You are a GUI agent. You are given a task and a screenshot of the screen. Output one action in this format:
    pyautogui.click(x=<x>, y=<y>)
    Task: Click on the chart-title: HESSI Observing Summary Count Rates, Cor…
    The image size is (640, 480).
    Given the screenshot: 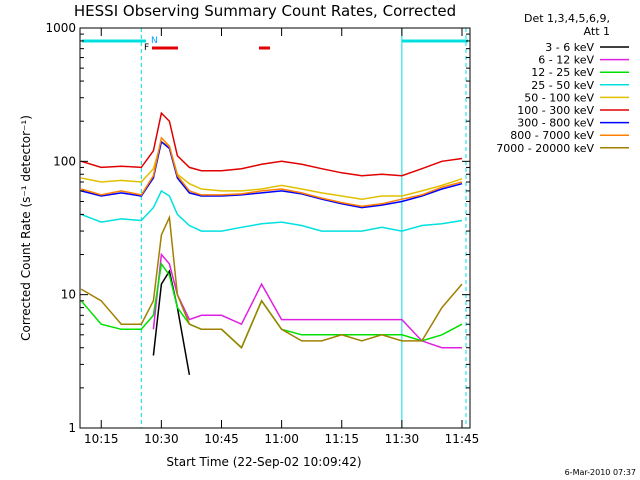 What is the action you would take?
    pyautogui.click(x=265, y=11)
    